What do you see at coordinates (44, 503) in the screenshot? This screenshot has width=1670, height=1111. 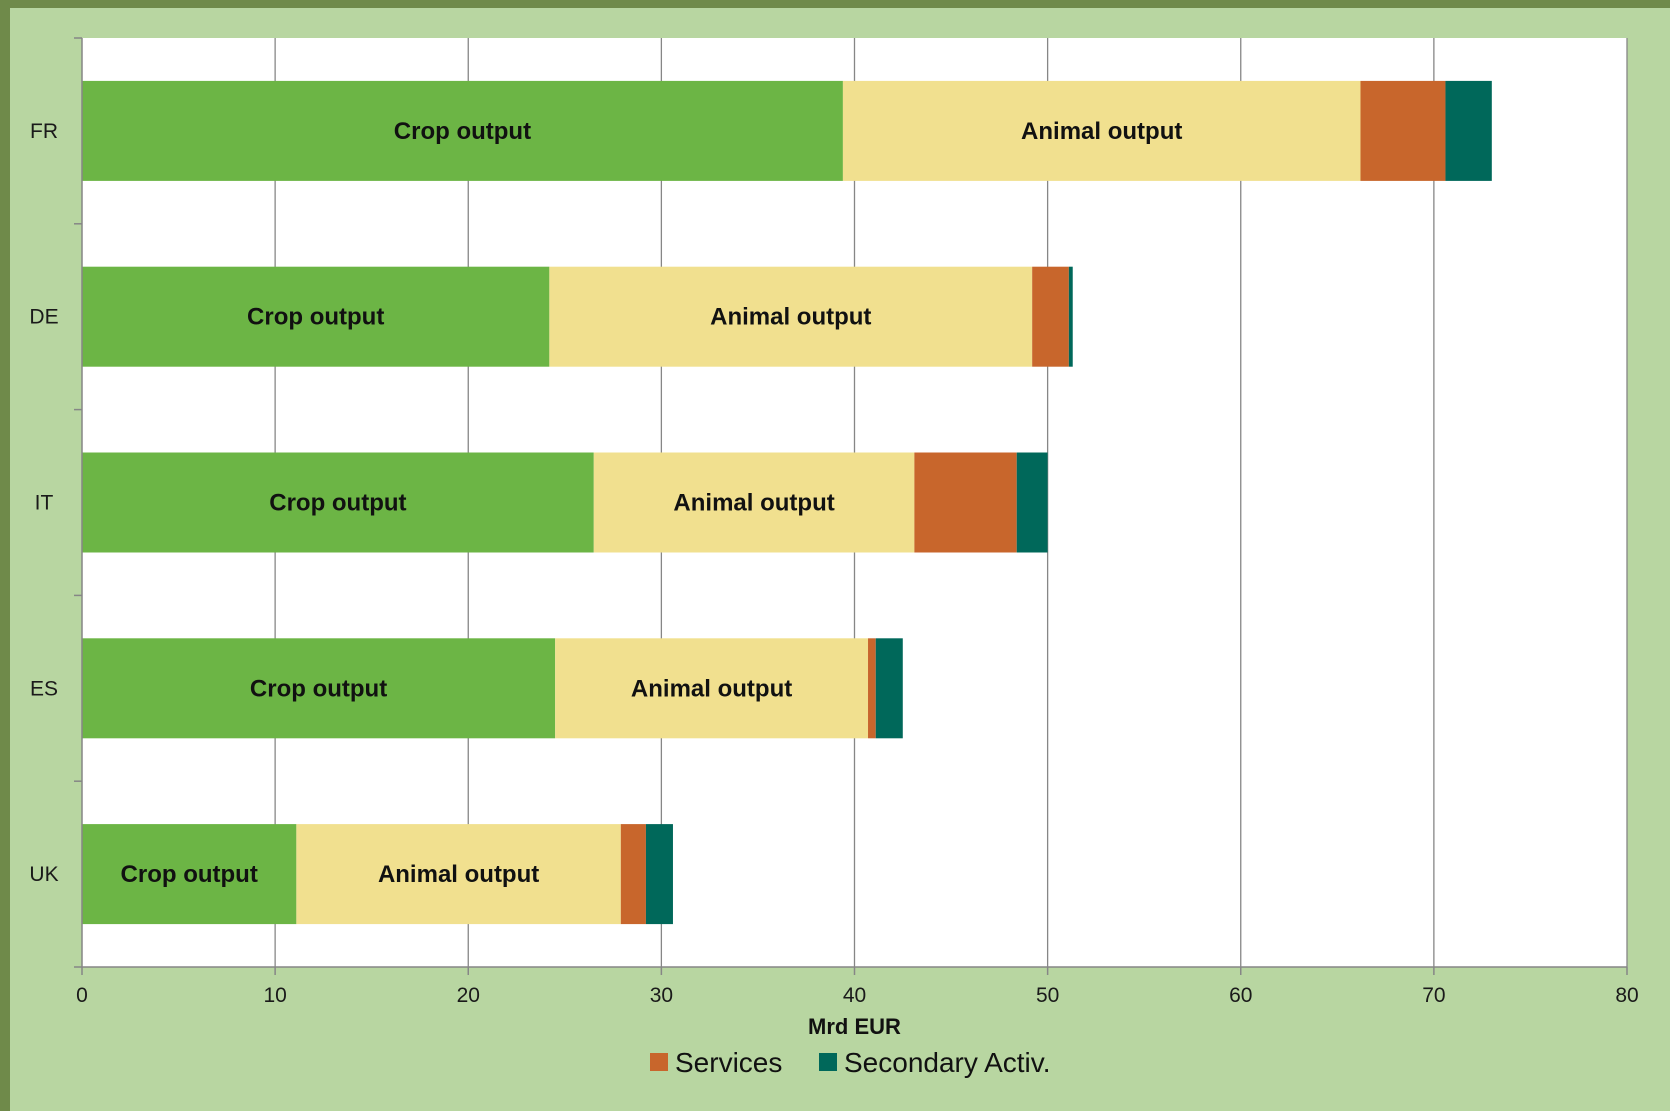 I see `y-tick-label: IT` at bounding box center [44, 503].